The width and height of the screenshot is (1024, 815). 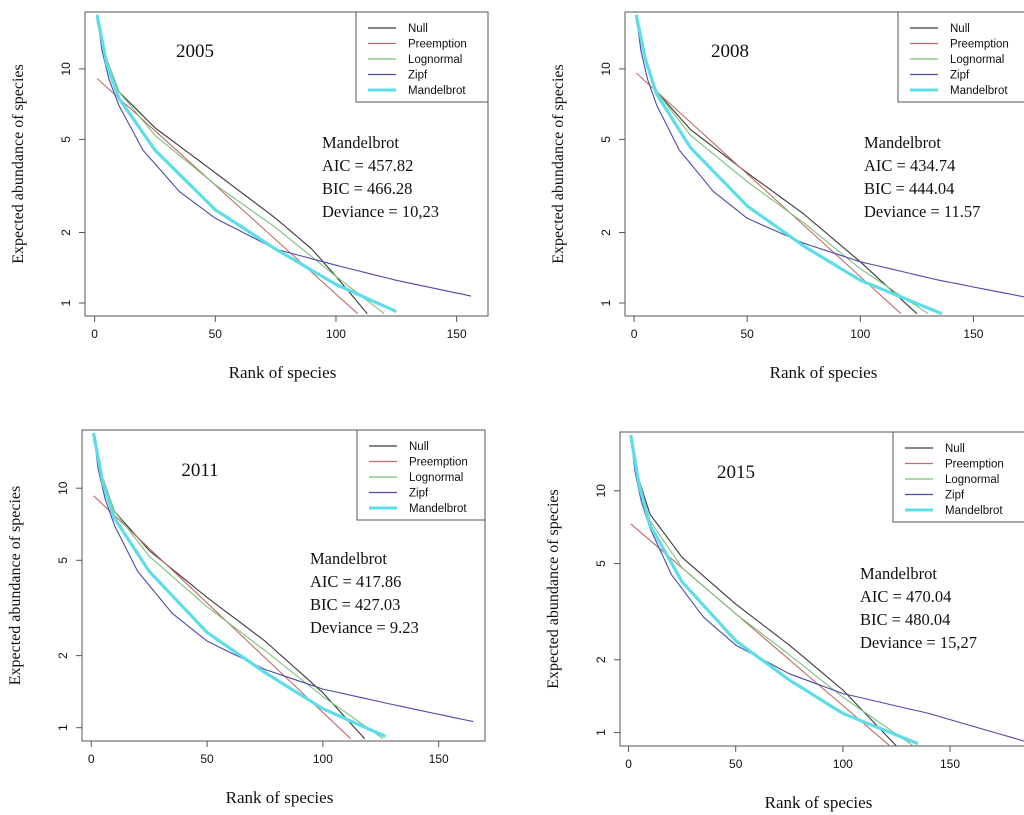 What do you see at coordinates (905, 596) in the screenshot?
I see `stats-annotation: AIC = 470.04` at bounding box center [905, 596].